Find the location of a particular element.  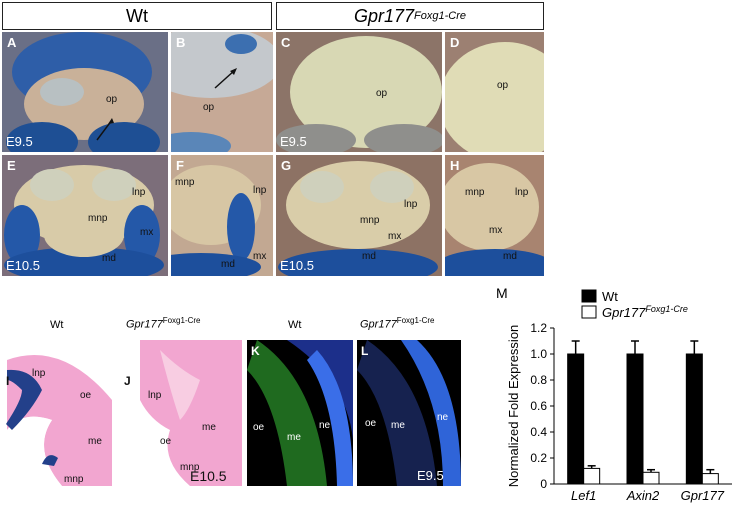

panel-i-oe: oe is located at coordinates (86, 395).